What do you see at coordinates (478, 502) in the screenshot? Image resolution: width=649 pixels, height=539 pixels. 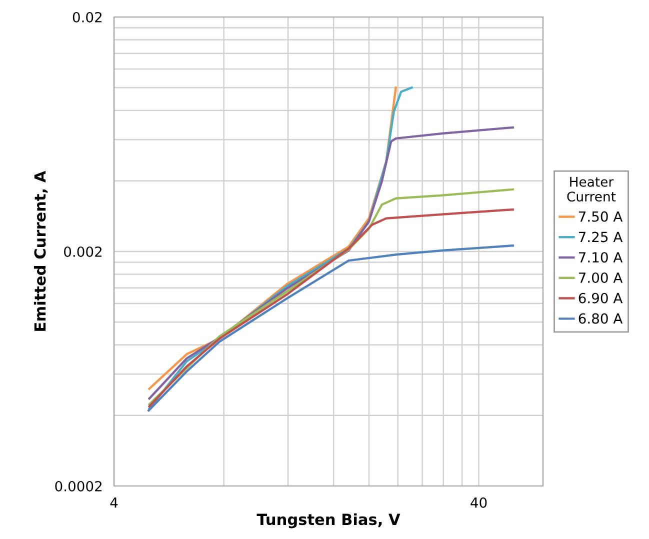 I see `x-tick-label: 40` at bounding box center [478, 502].